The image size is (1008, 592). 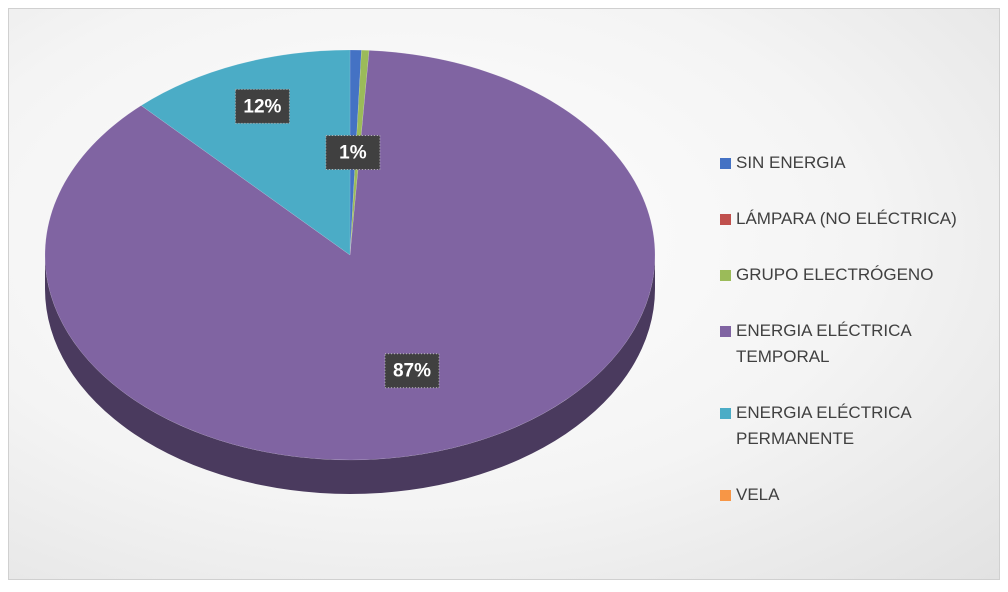 I want to click on data-label: 12%, so click(x=262, y=106).